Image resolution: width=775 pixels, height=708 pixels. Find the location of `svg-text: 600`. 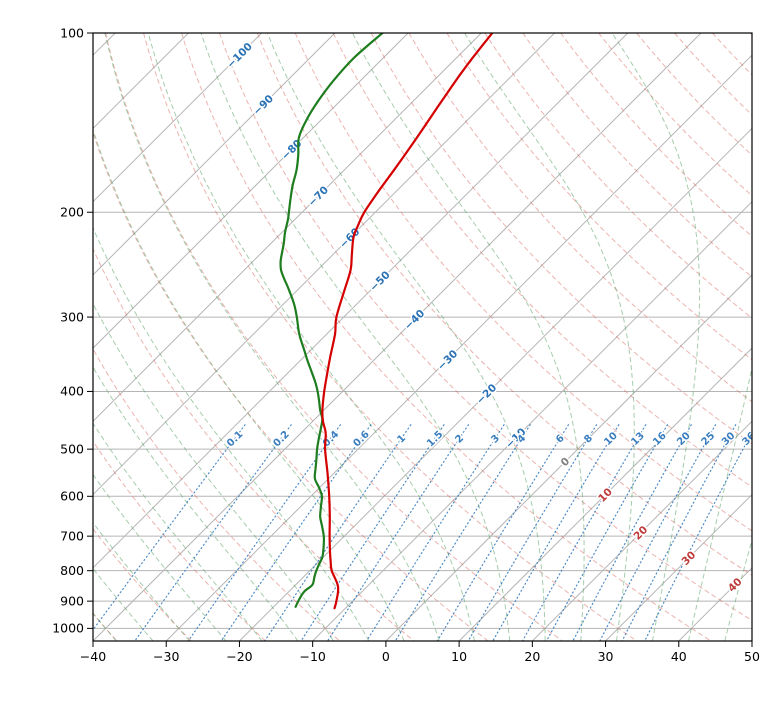

svg-text: 600 is located at coordinates (72, 496).